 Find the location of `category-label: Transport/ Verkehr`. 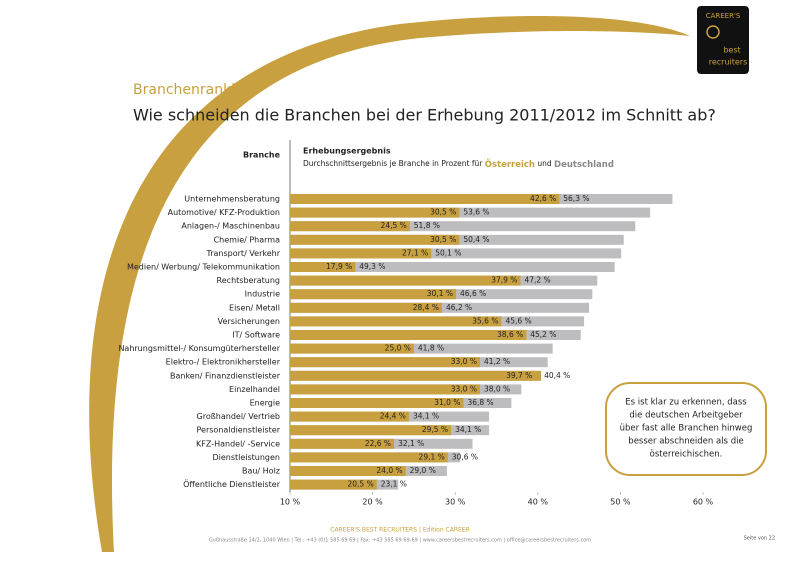

category-label: Transport/ Verkehr is located at coordinates (243, 253).